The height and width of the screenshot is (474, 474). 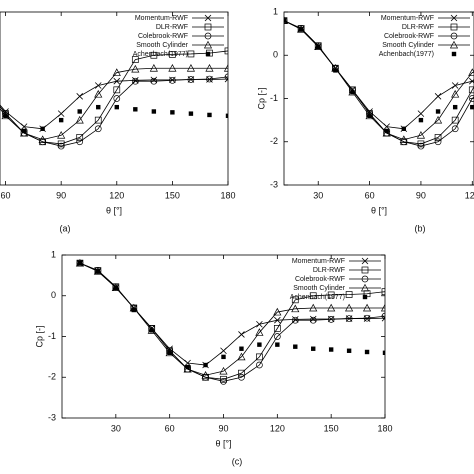 What do you see at coordinates (420, 228) in the screenshot?
I see `caption: (b)` at bounding box center [420, 228].